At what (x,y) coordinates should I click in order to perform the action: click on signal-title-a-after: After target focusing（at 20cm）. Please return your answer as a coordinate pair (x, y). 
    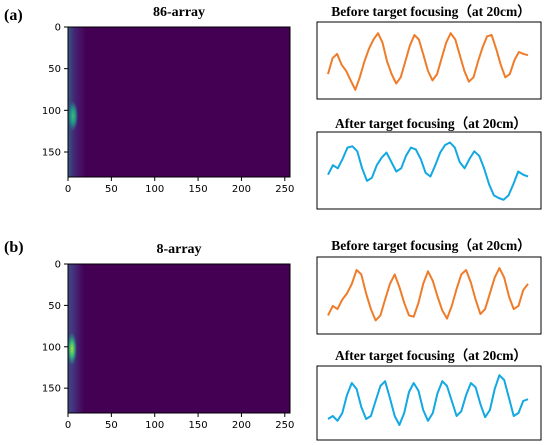
    Looking at the image, I should click on (431, 123).